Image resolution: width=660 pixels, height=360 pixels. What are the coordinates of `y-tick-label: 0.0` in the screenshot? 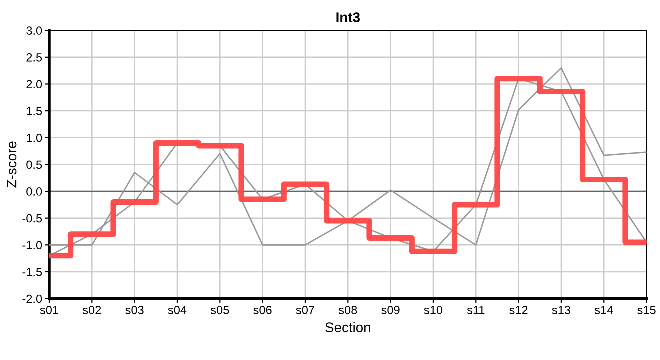 It's located at (34, 192).